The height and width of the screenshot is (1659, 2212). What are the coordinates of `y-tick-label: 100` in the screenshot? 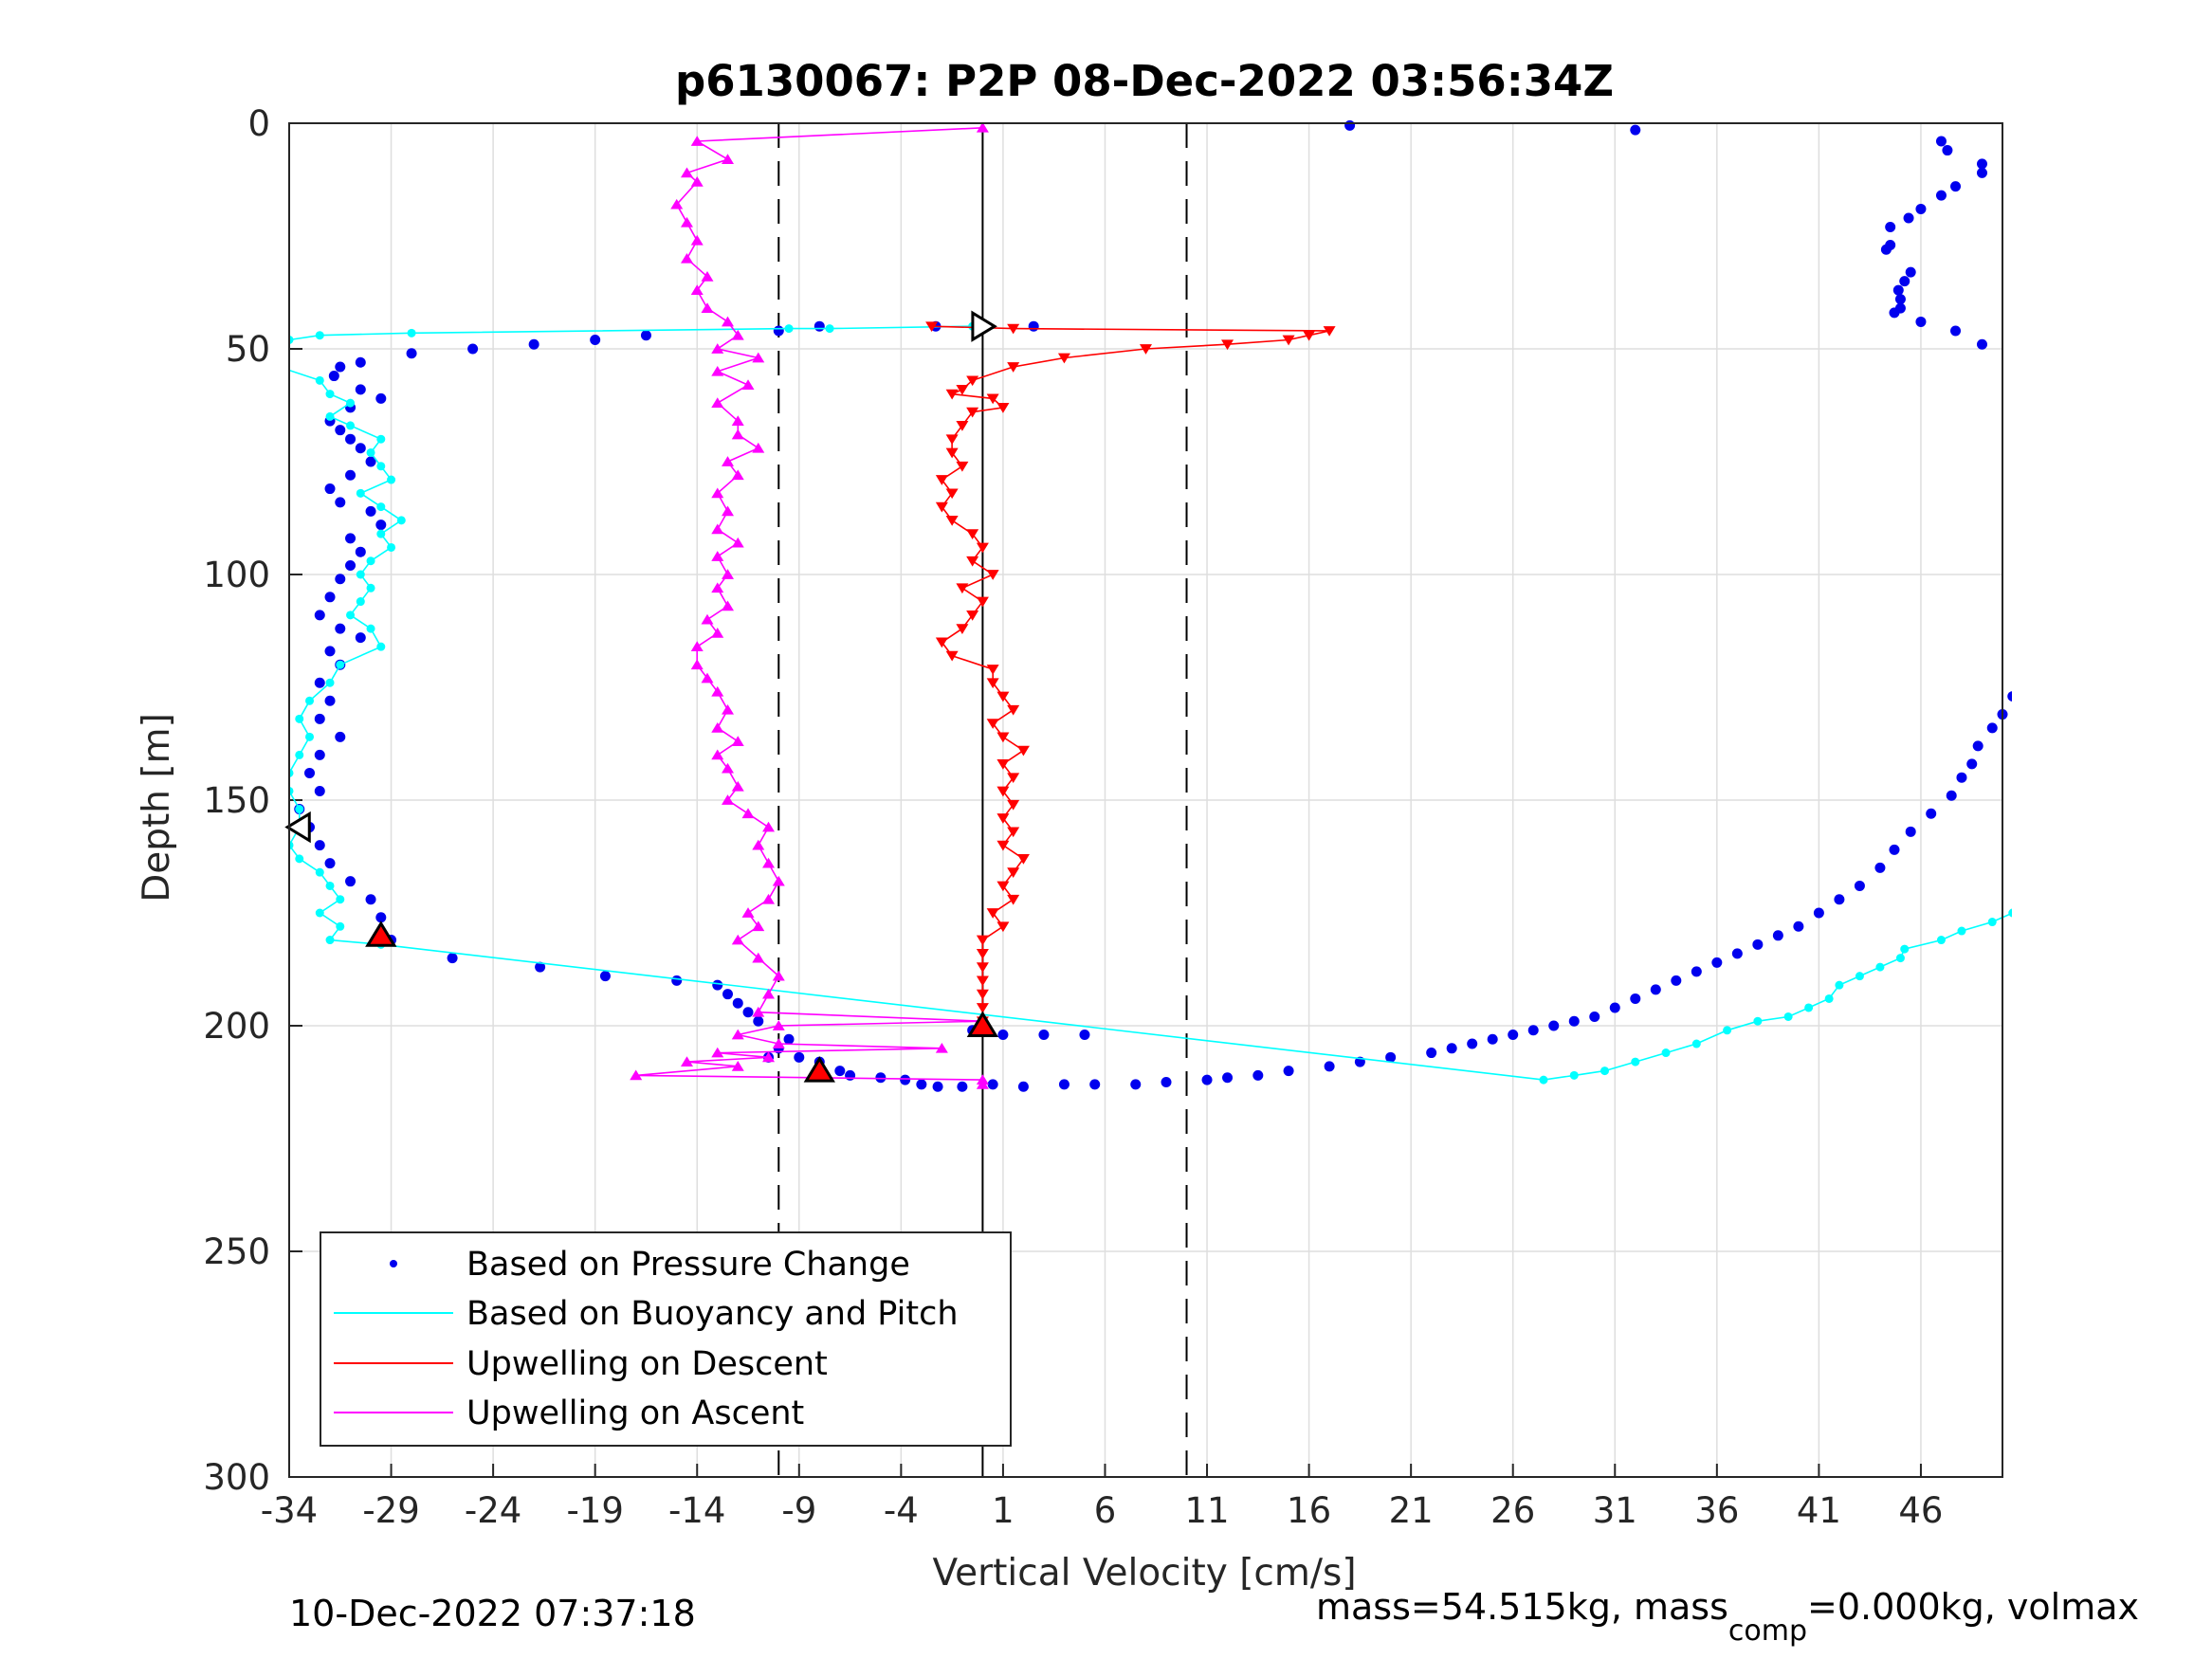 It's located at (236, 575).